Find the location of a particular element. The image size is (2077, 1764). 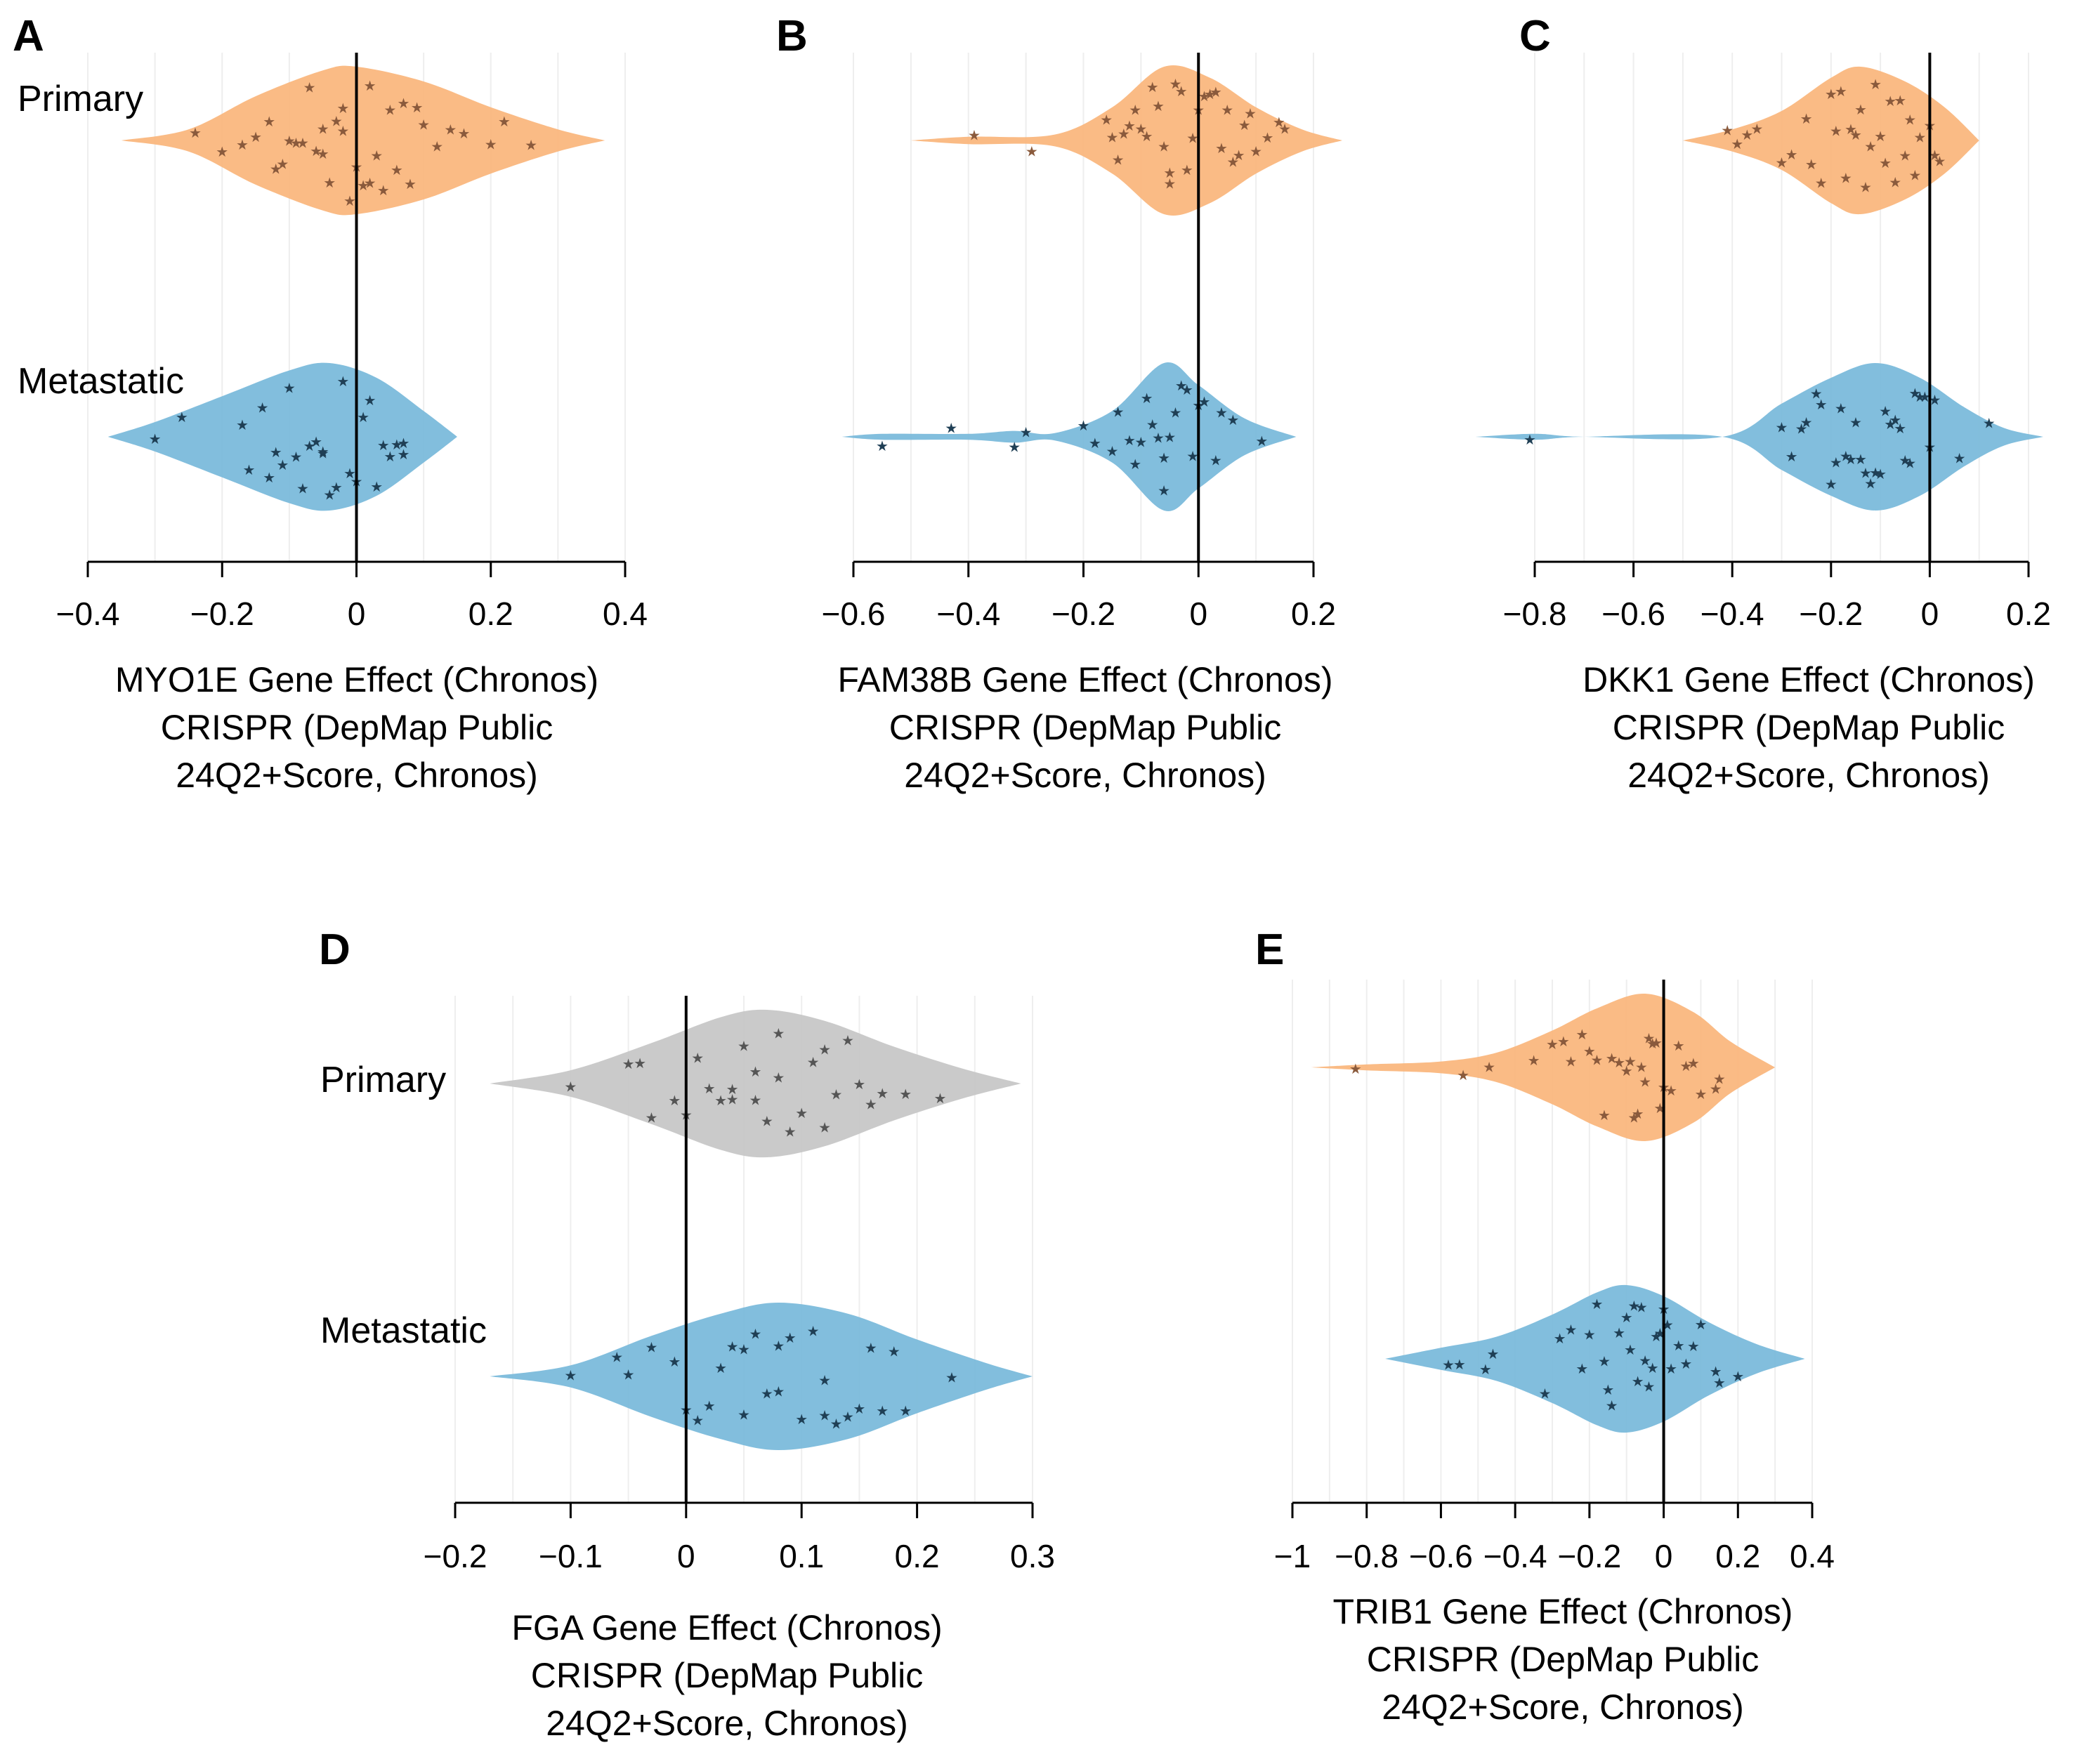

x-tick-label: 0.3 is located at coordinates (1032, 1556).